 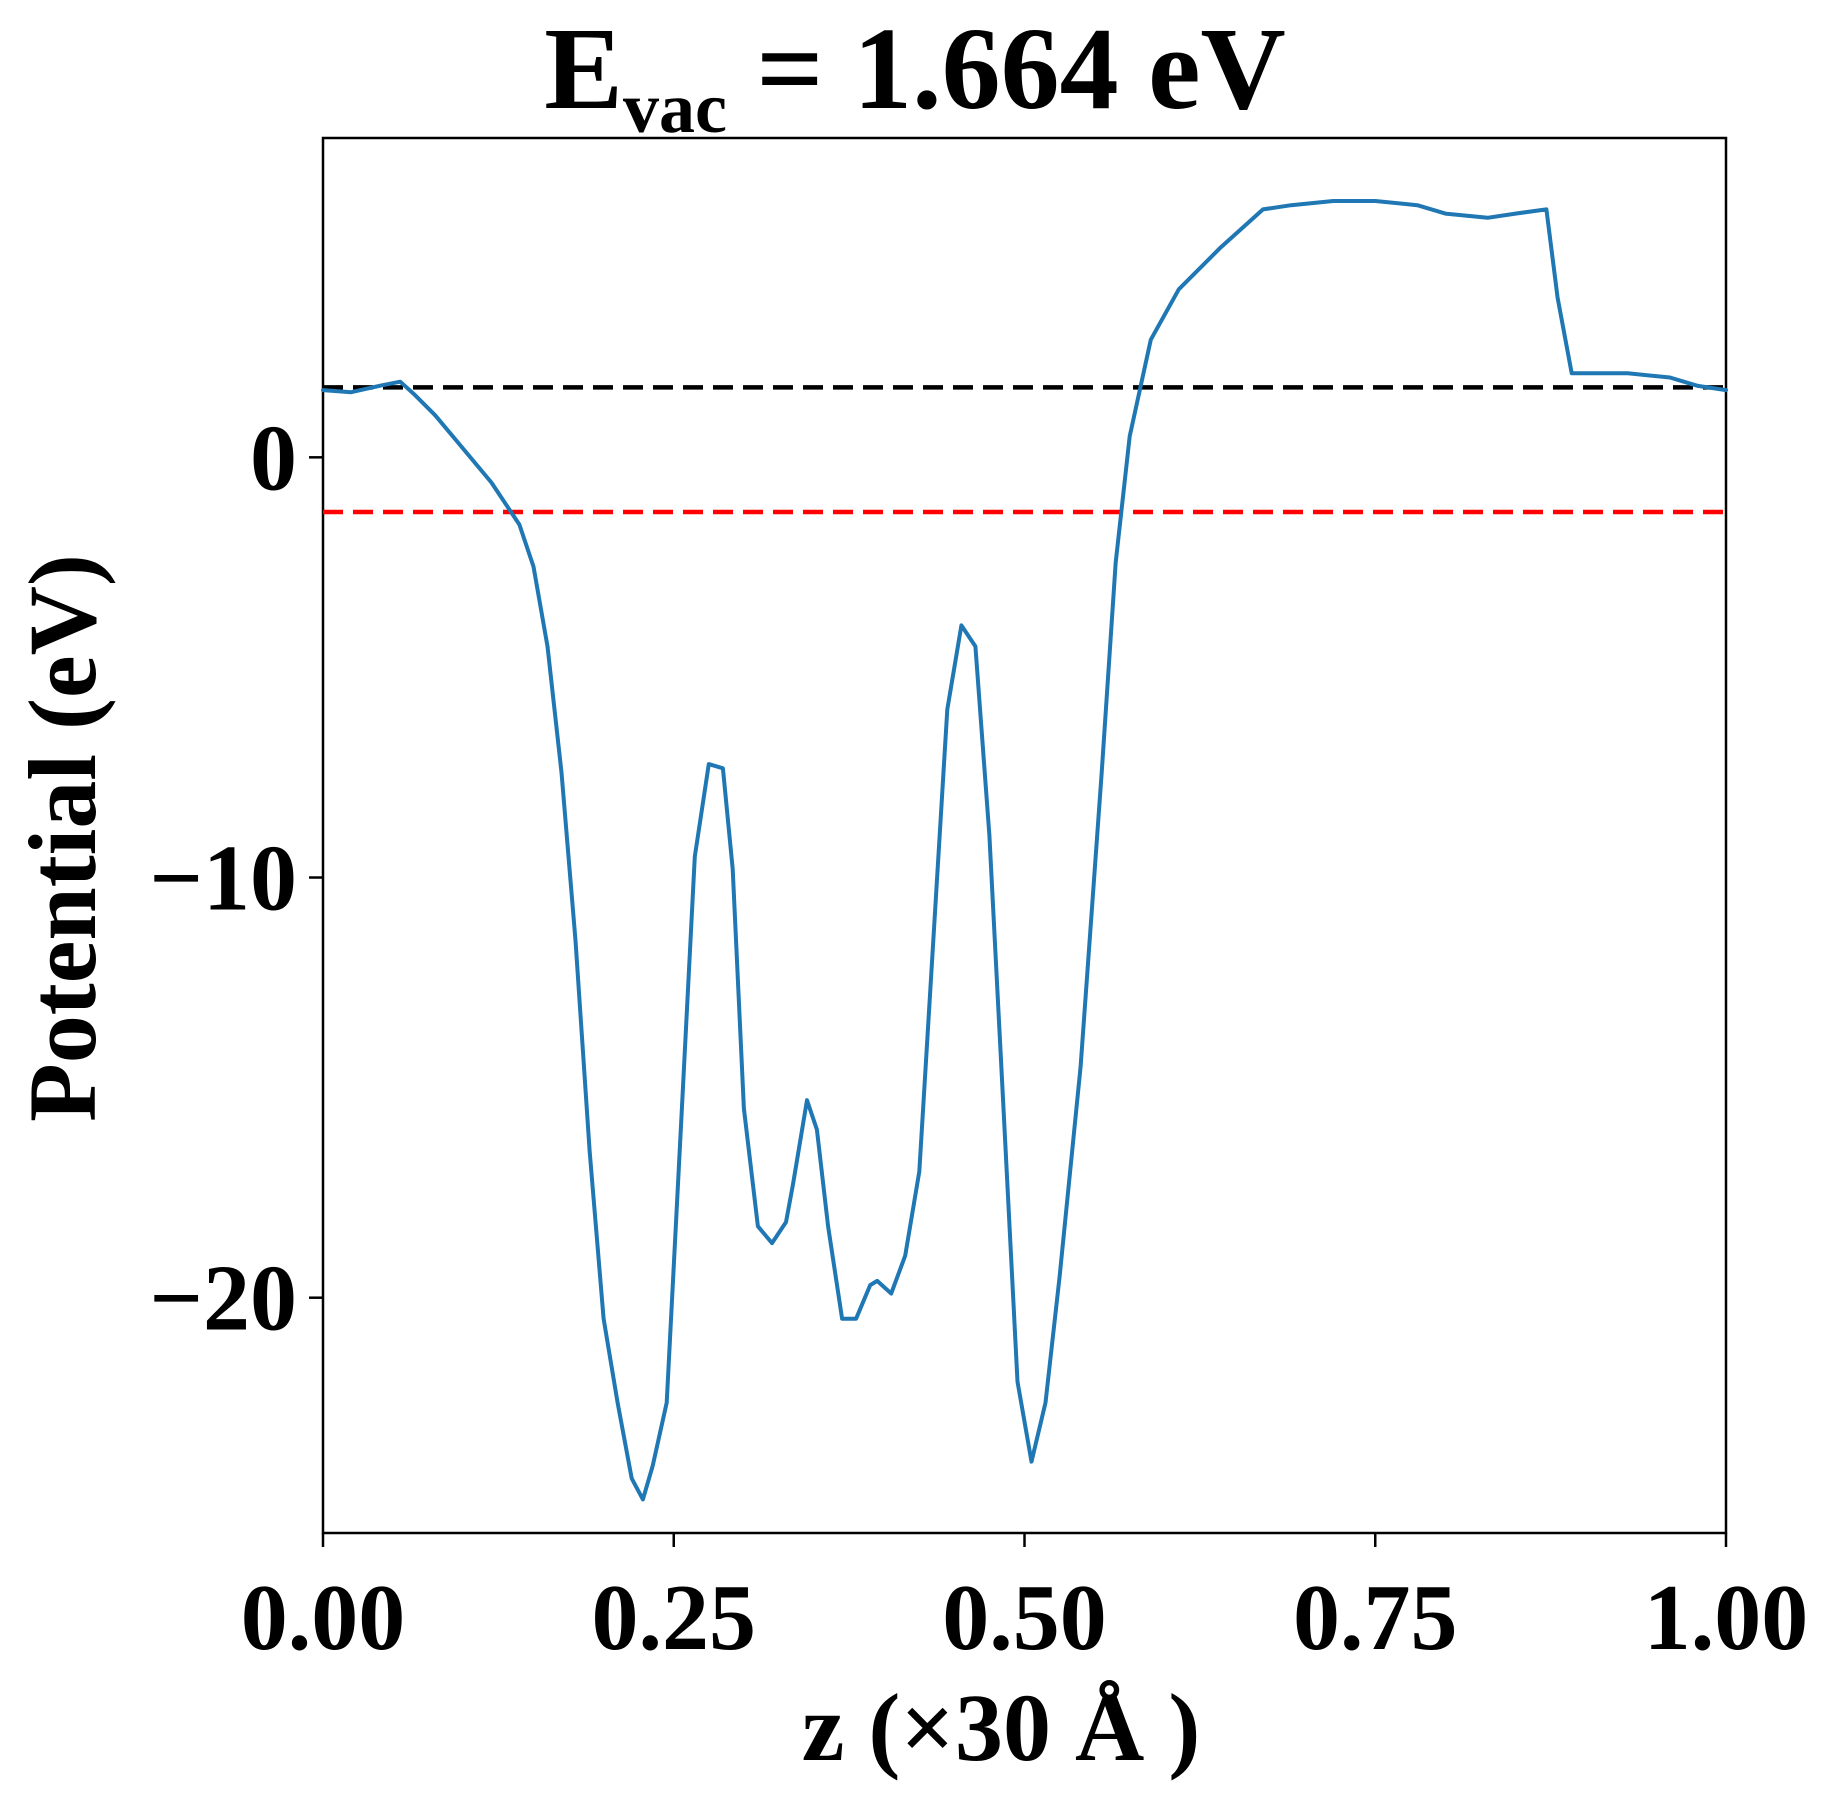 I want to click on y-axis-label: Potential (eV), so click(x=62, y=838).